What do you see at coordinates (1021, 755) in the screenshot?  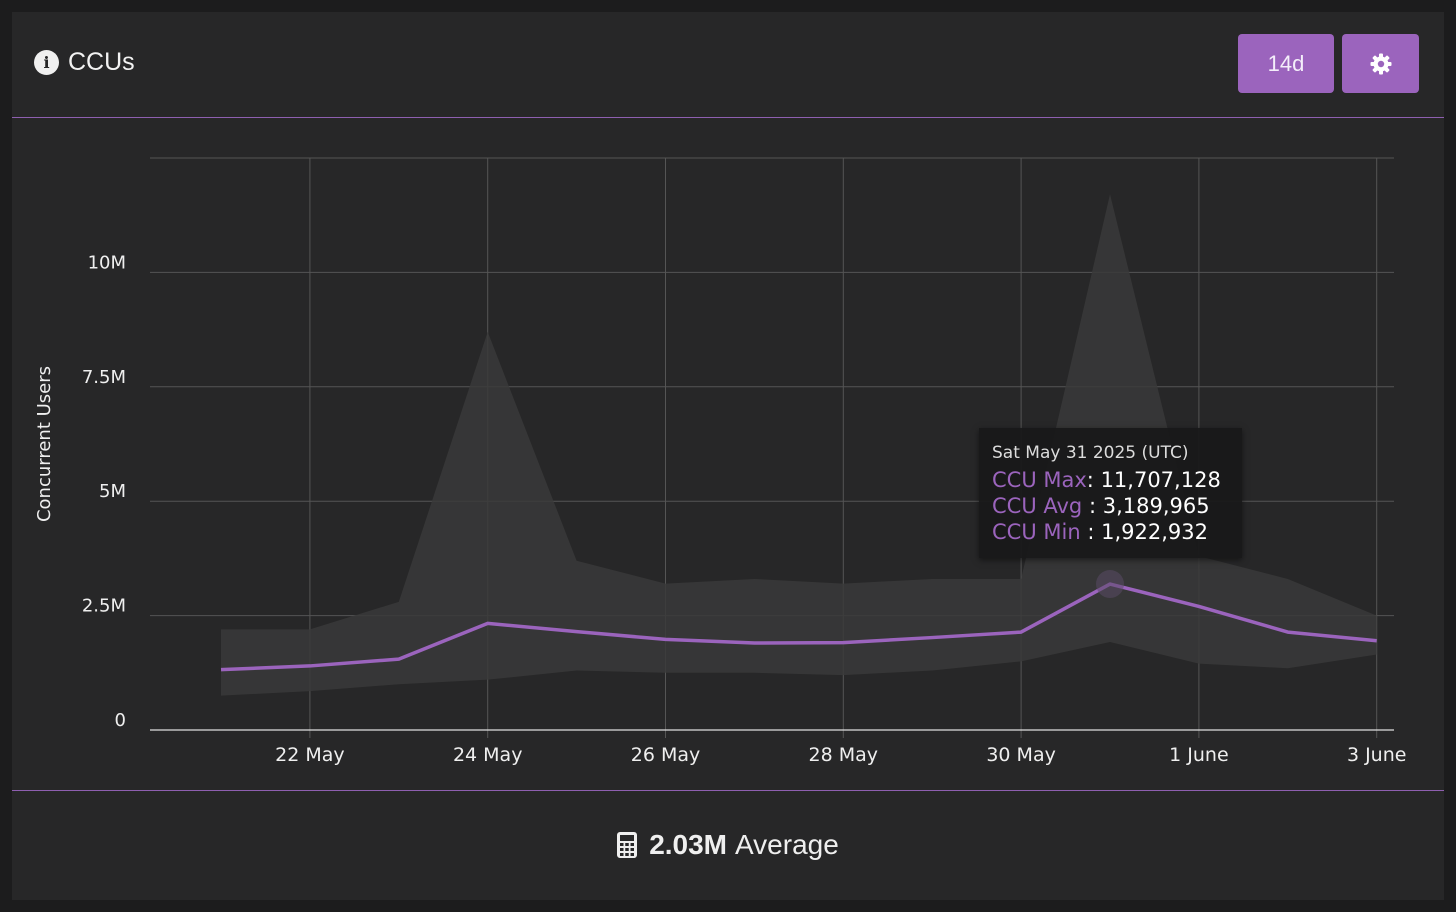 I see `x-tick-label: 30 May` at bounding box center [1021, 755].